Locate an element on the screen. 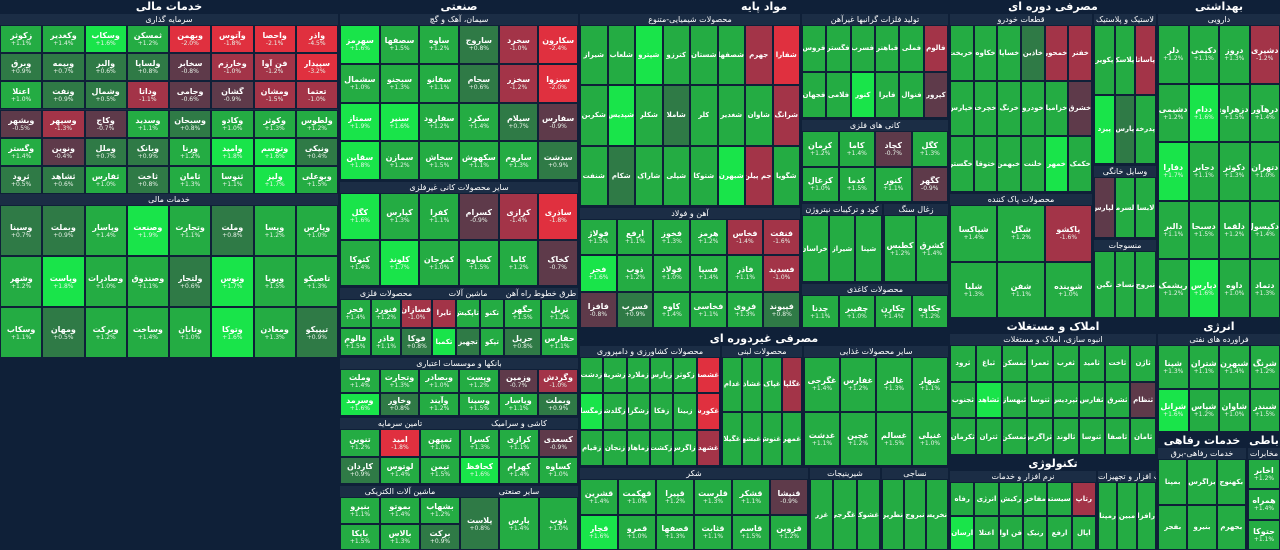 The width and height of the screenshot is (1280, 550). symbol-tile: ثامان +1.3% is located at coordinates (190, 179).